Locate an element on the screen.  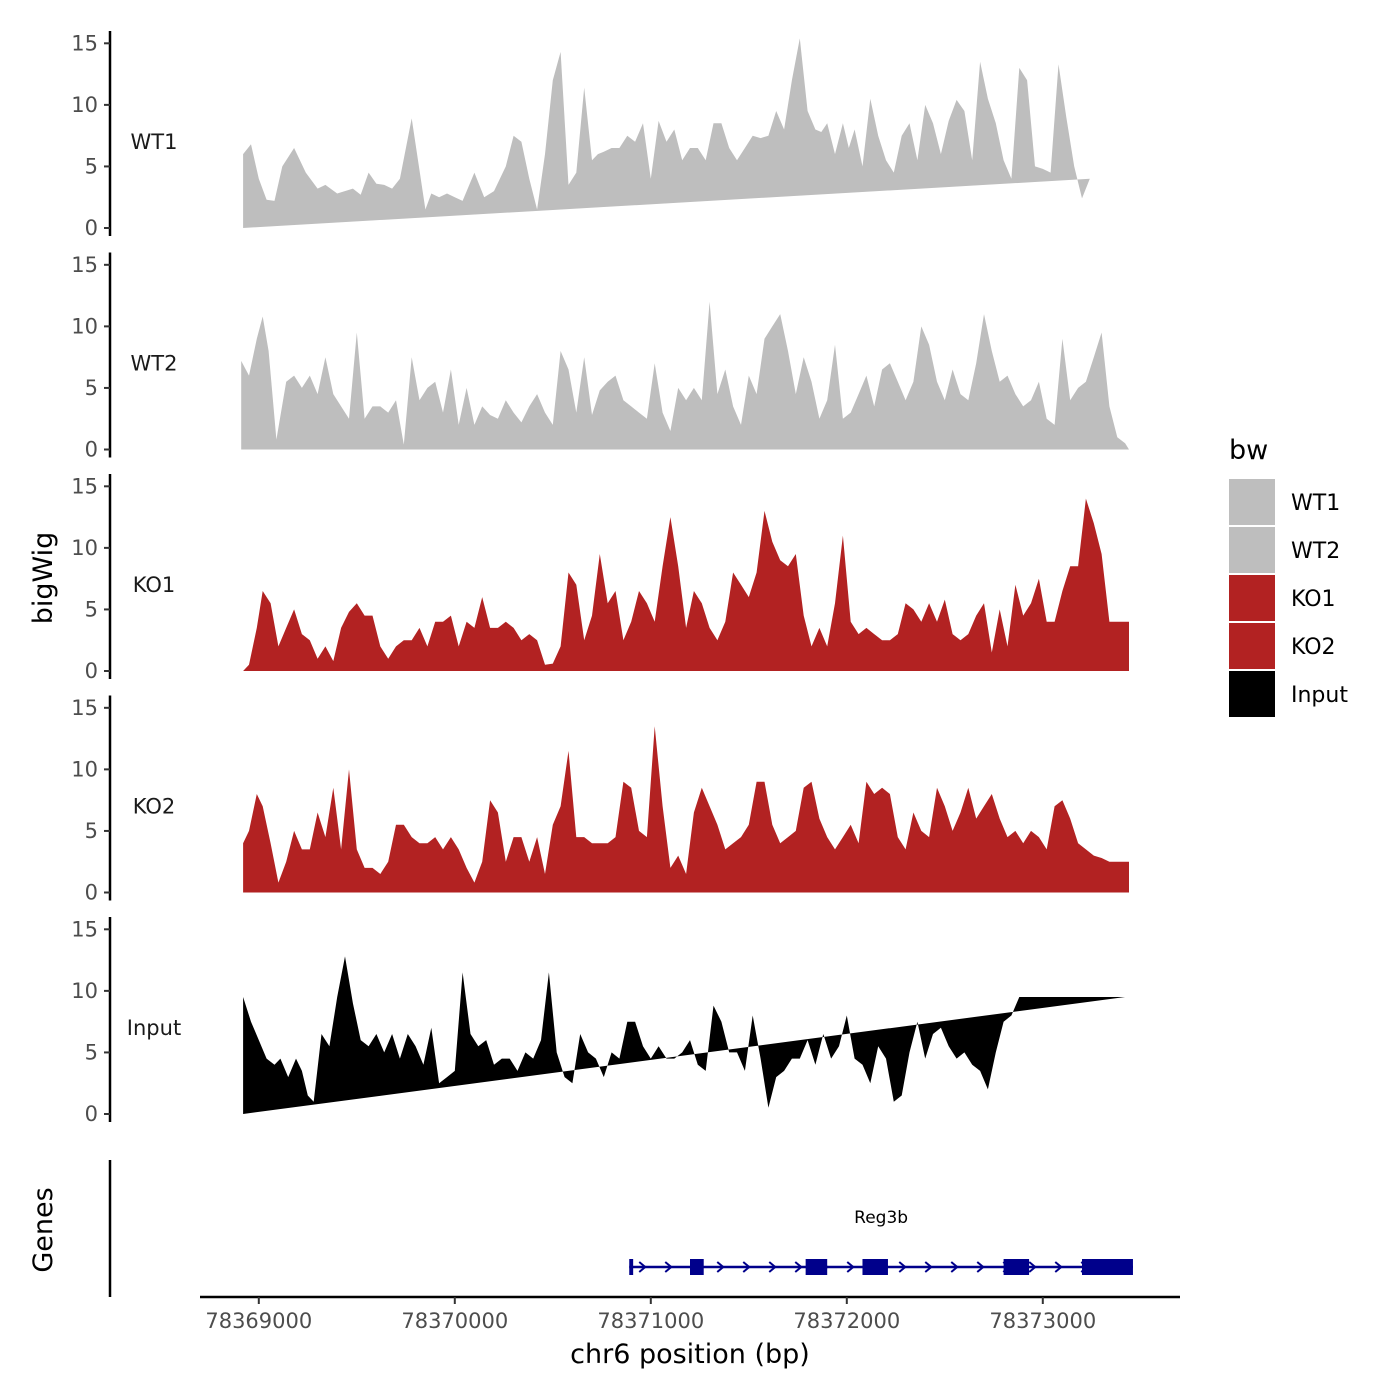
track-panel-input: 0 5 10 15 Input is located at coordinates (598, 1021).